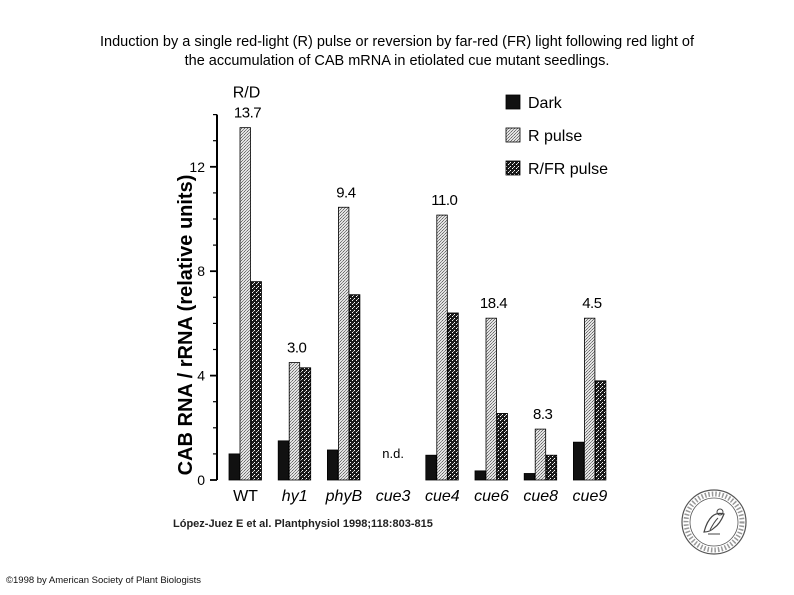  Describe the element at coordinates (545, 103) in the screenshot. I see `legend-label: Dark` at that location.